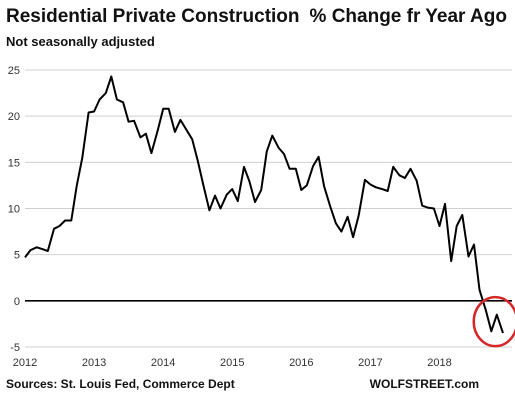  Describe the element at coordinates (25, 363) in the screenshot. I see `x-tick-label: 2012` at that location.